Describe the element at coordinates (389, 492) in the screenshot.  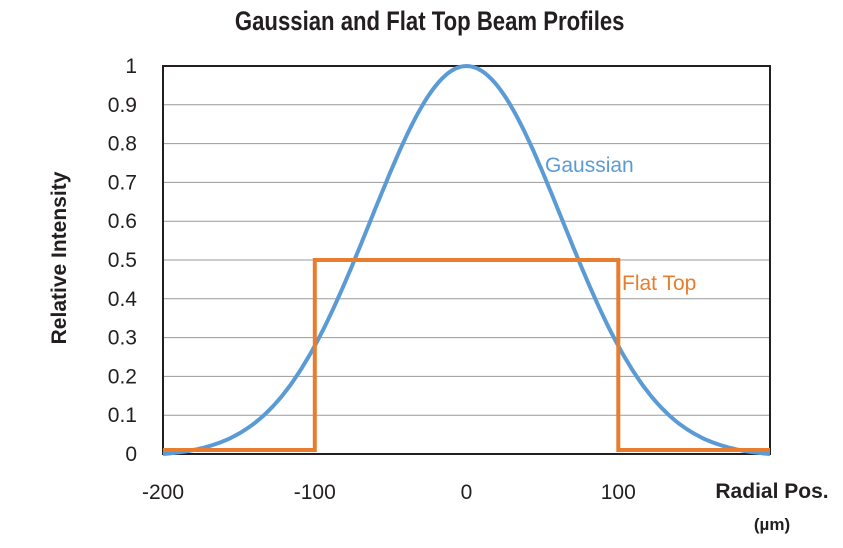
I see `x-tick-labels: -200 -100 0 100` at that location.